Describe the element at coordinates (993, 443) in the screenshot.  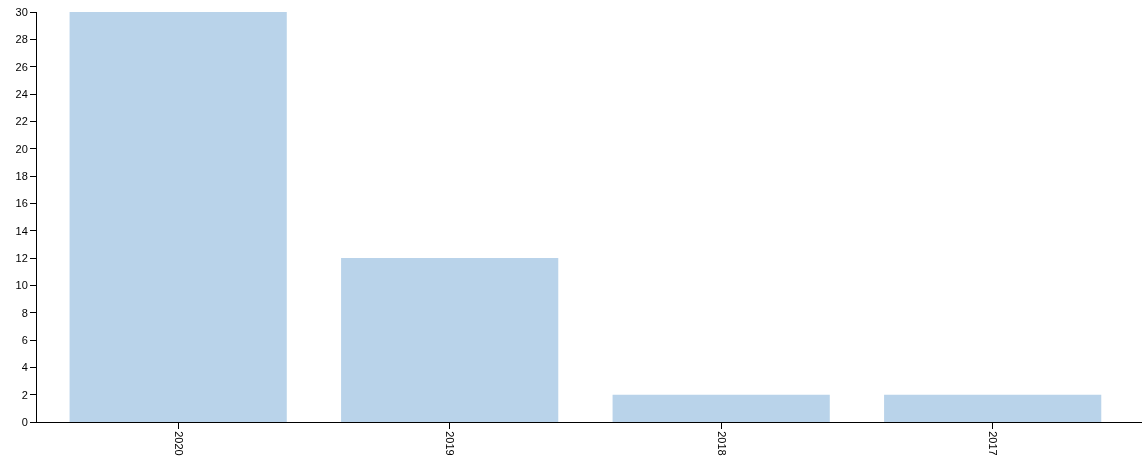
I see `x-tick-label: 2017` at that location.